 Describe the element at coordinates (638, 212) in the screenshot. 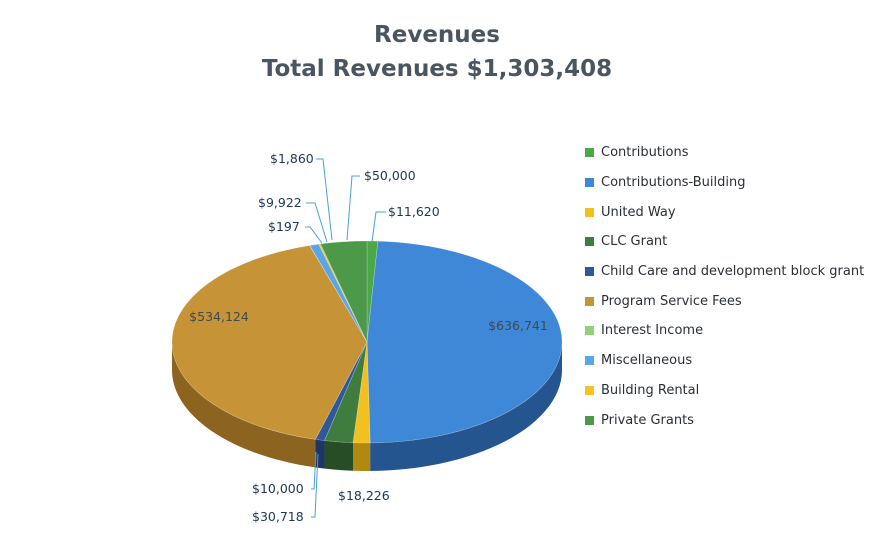

I see `legend-label: United Way` at that location.